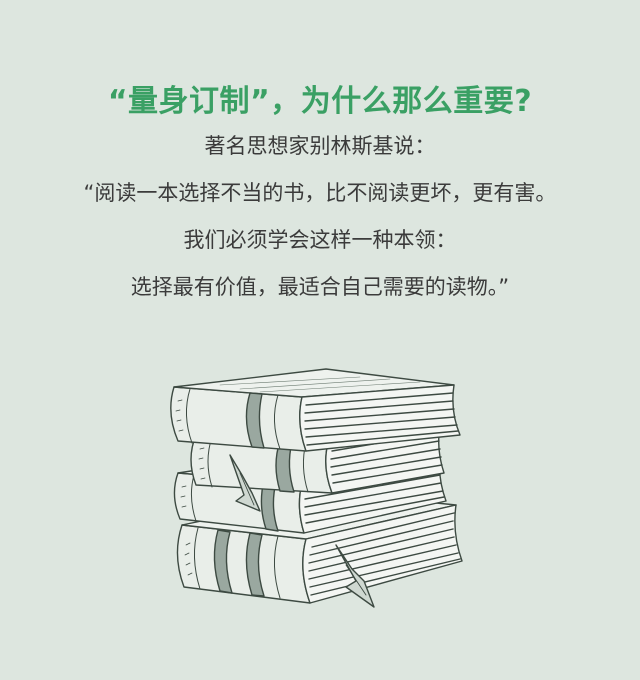 The width and height of the screenshot is (640, 680). What do you see at coordinates (315, 410) in the screenshot?
I see `top-book` at bounding box center [315, 410].